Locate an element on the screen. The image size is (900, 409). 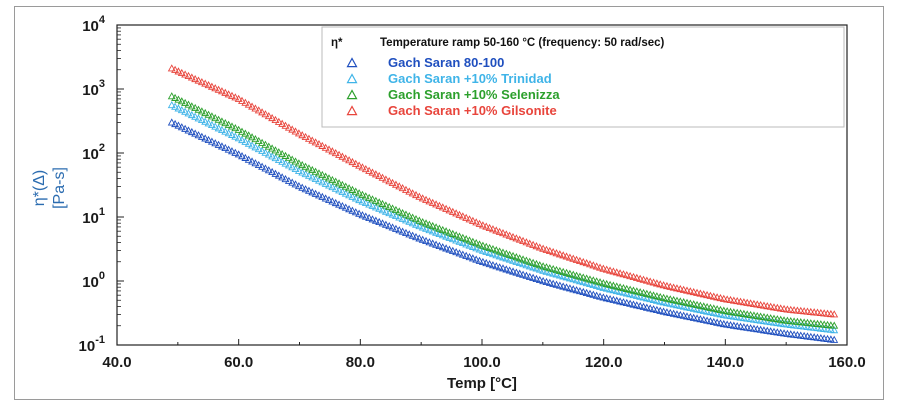
y-tick-exponent: 2 is located at coordinates (102, 148).